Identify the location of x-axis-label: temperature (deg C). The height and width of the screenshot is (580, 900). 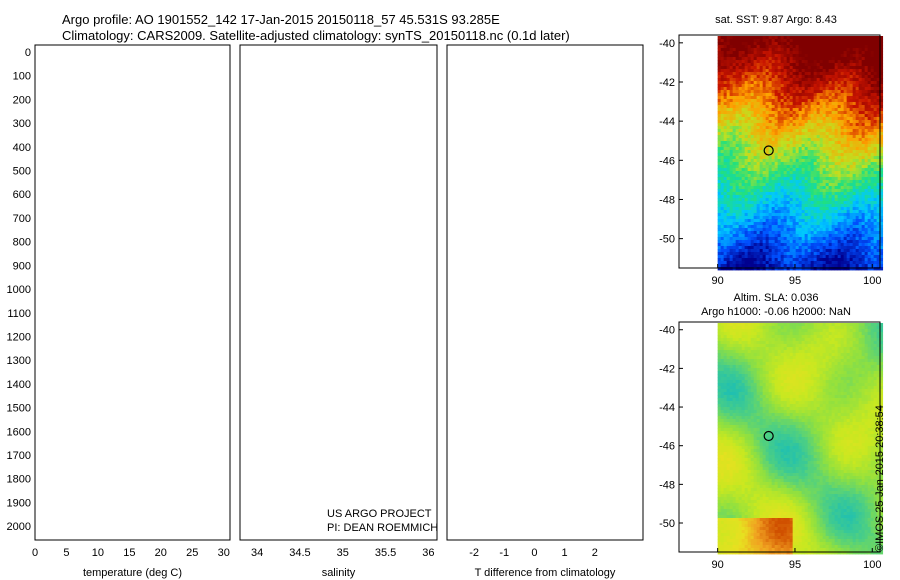
(132, 573).